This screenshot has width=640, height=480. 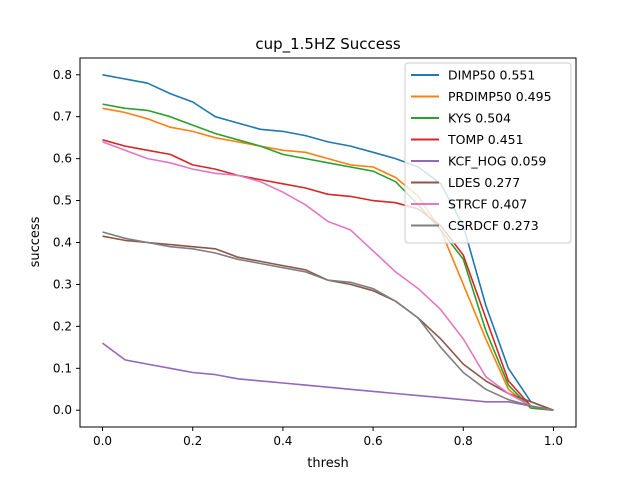 I want to click on x-tick-label: 0.8, so click(x=463, y=441).